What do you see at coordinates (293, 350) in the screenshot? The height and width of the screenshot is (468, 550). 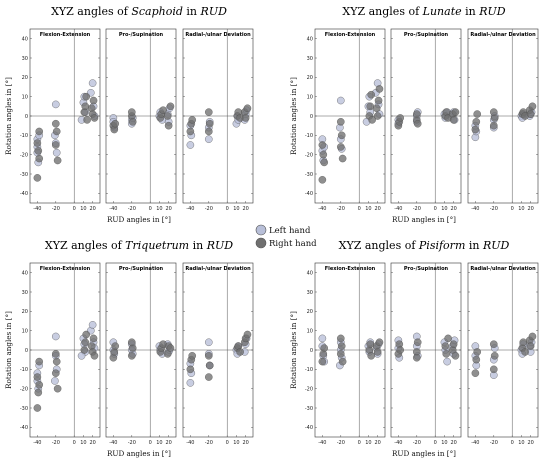 I see `y-axis-label: Rotation angles in [°]` at bounding box center [293, 350].